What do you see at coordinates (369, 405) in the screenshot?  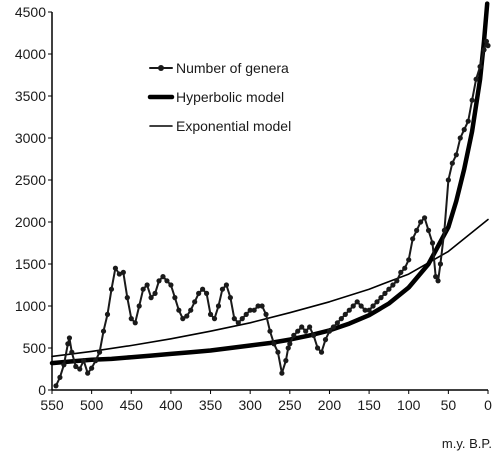 I see `x-tick-label: 150` at bounding box center [369, 405].